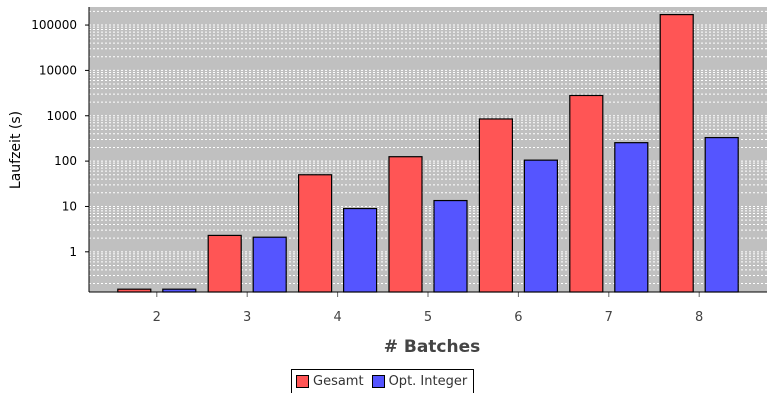  Describe the element at coordinates (60, 138) in the screenshot. I see `y-axis: 1 10 100 1000 10000 100000` at that location.